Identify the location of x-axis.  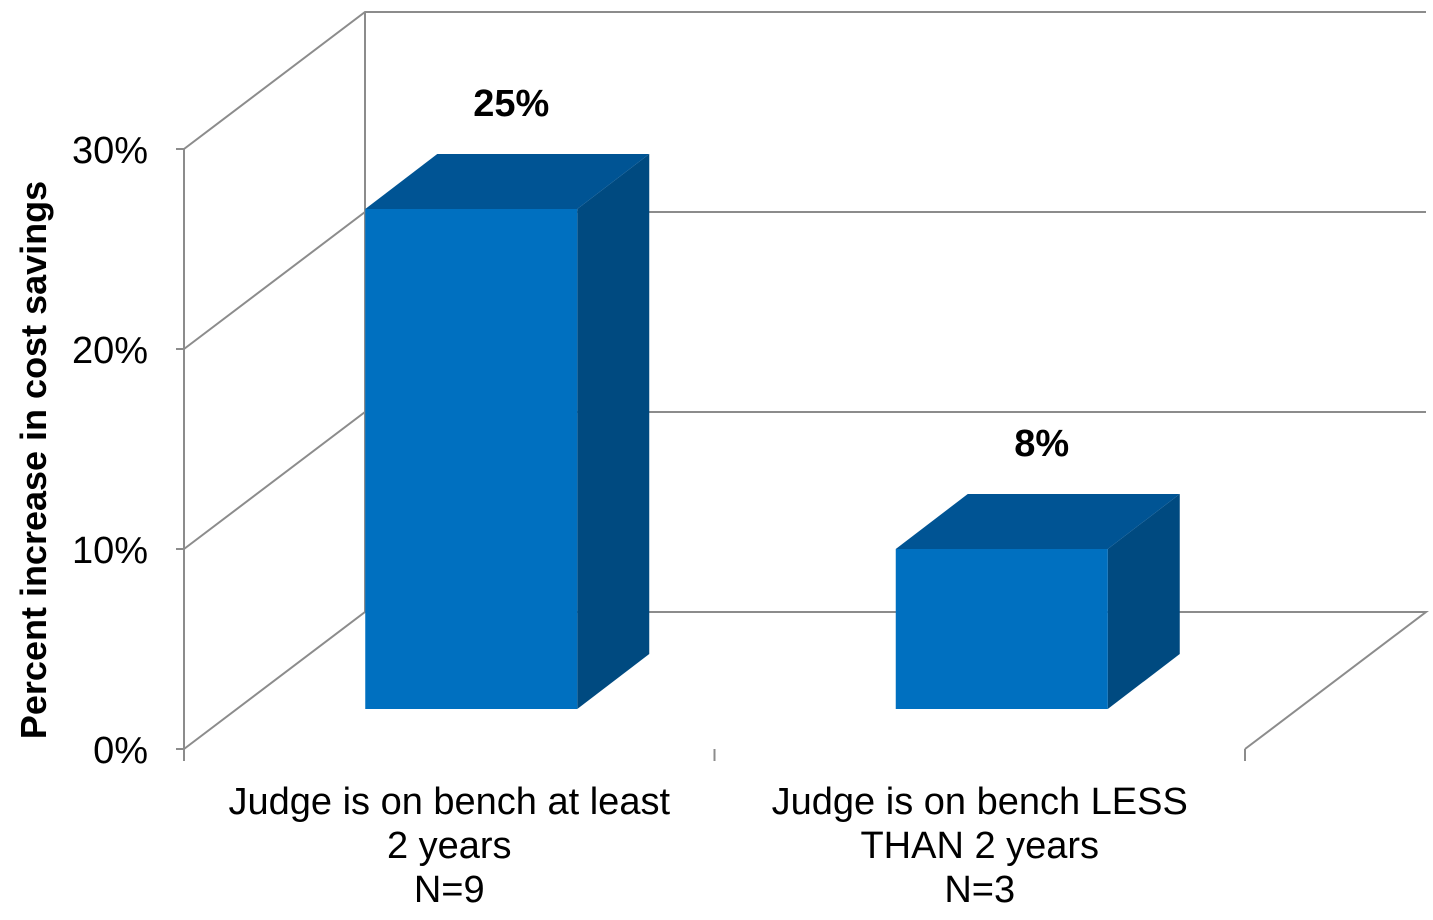
(714, 755).